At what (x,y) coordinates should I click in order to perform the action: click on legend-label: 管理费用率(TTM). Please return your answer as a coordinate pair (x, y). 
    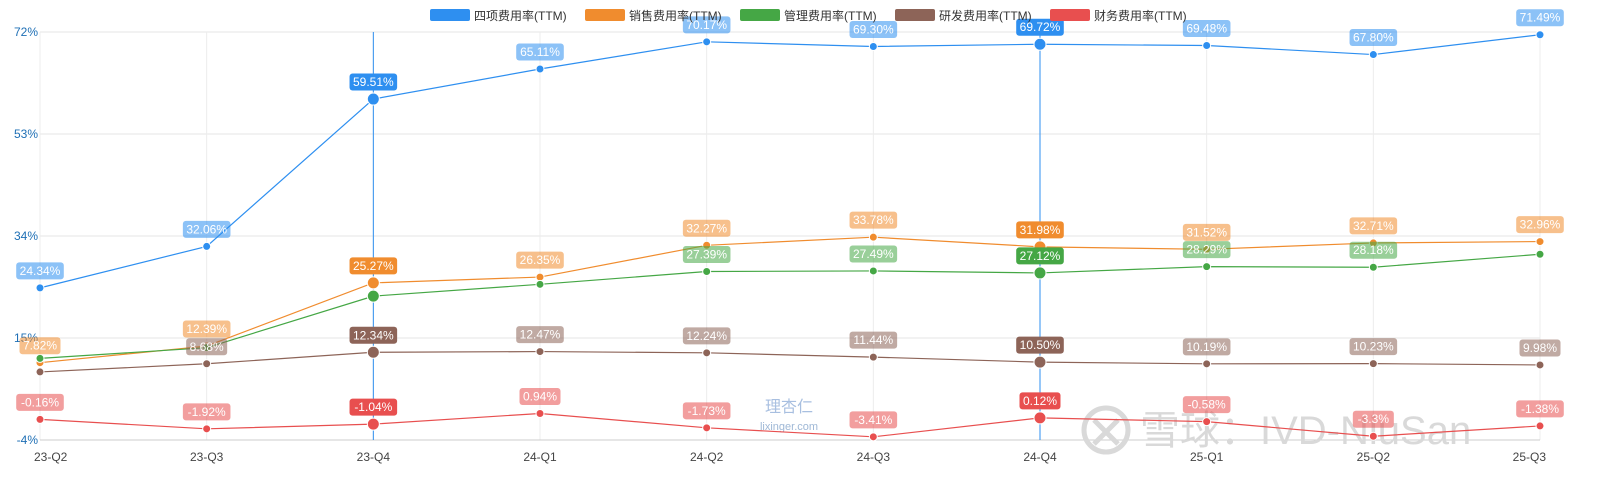
    Looking at the image, I should click on (830, 15).